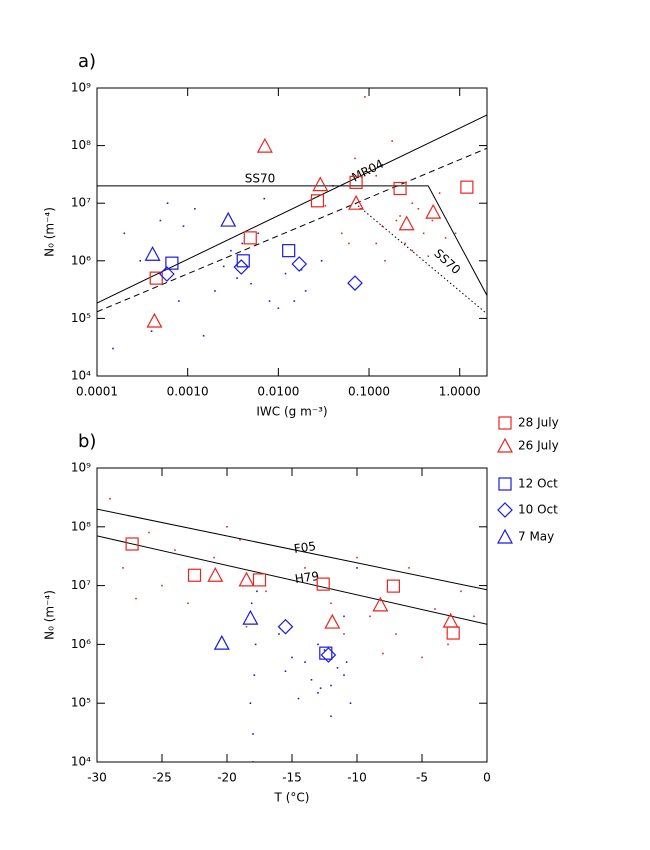  I want to click on line-label: F05, so click(305, 547).